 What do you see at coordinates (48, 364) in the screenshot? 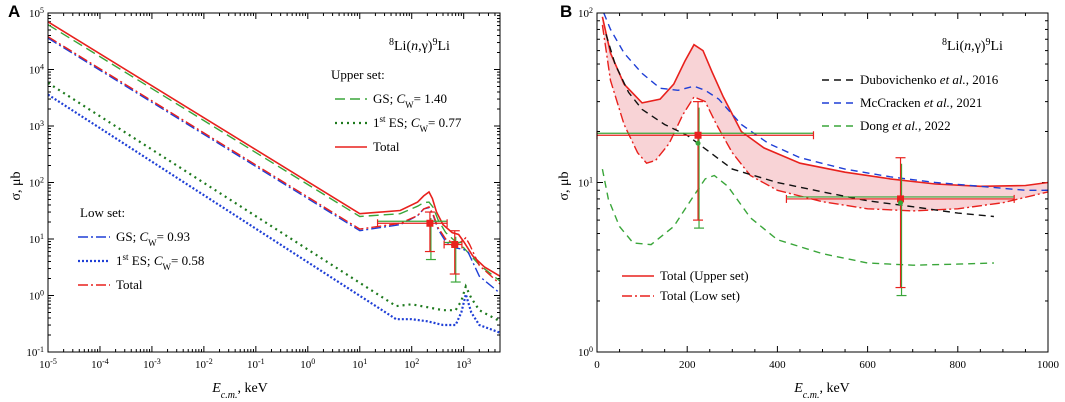
I see `tick-label: 10⁻⁵` at bounding box center [48, 364].